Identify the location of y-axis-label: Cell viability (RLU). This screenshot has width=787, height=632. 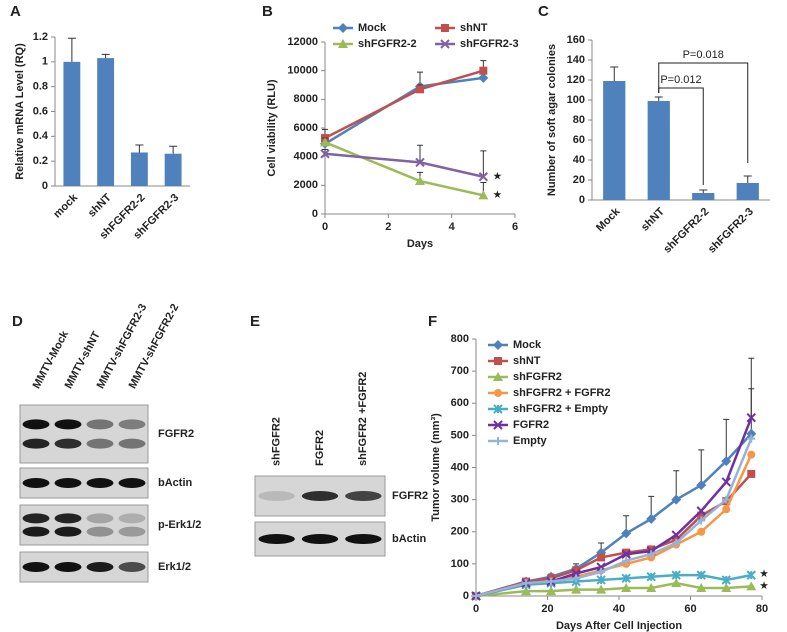
(272, 128).